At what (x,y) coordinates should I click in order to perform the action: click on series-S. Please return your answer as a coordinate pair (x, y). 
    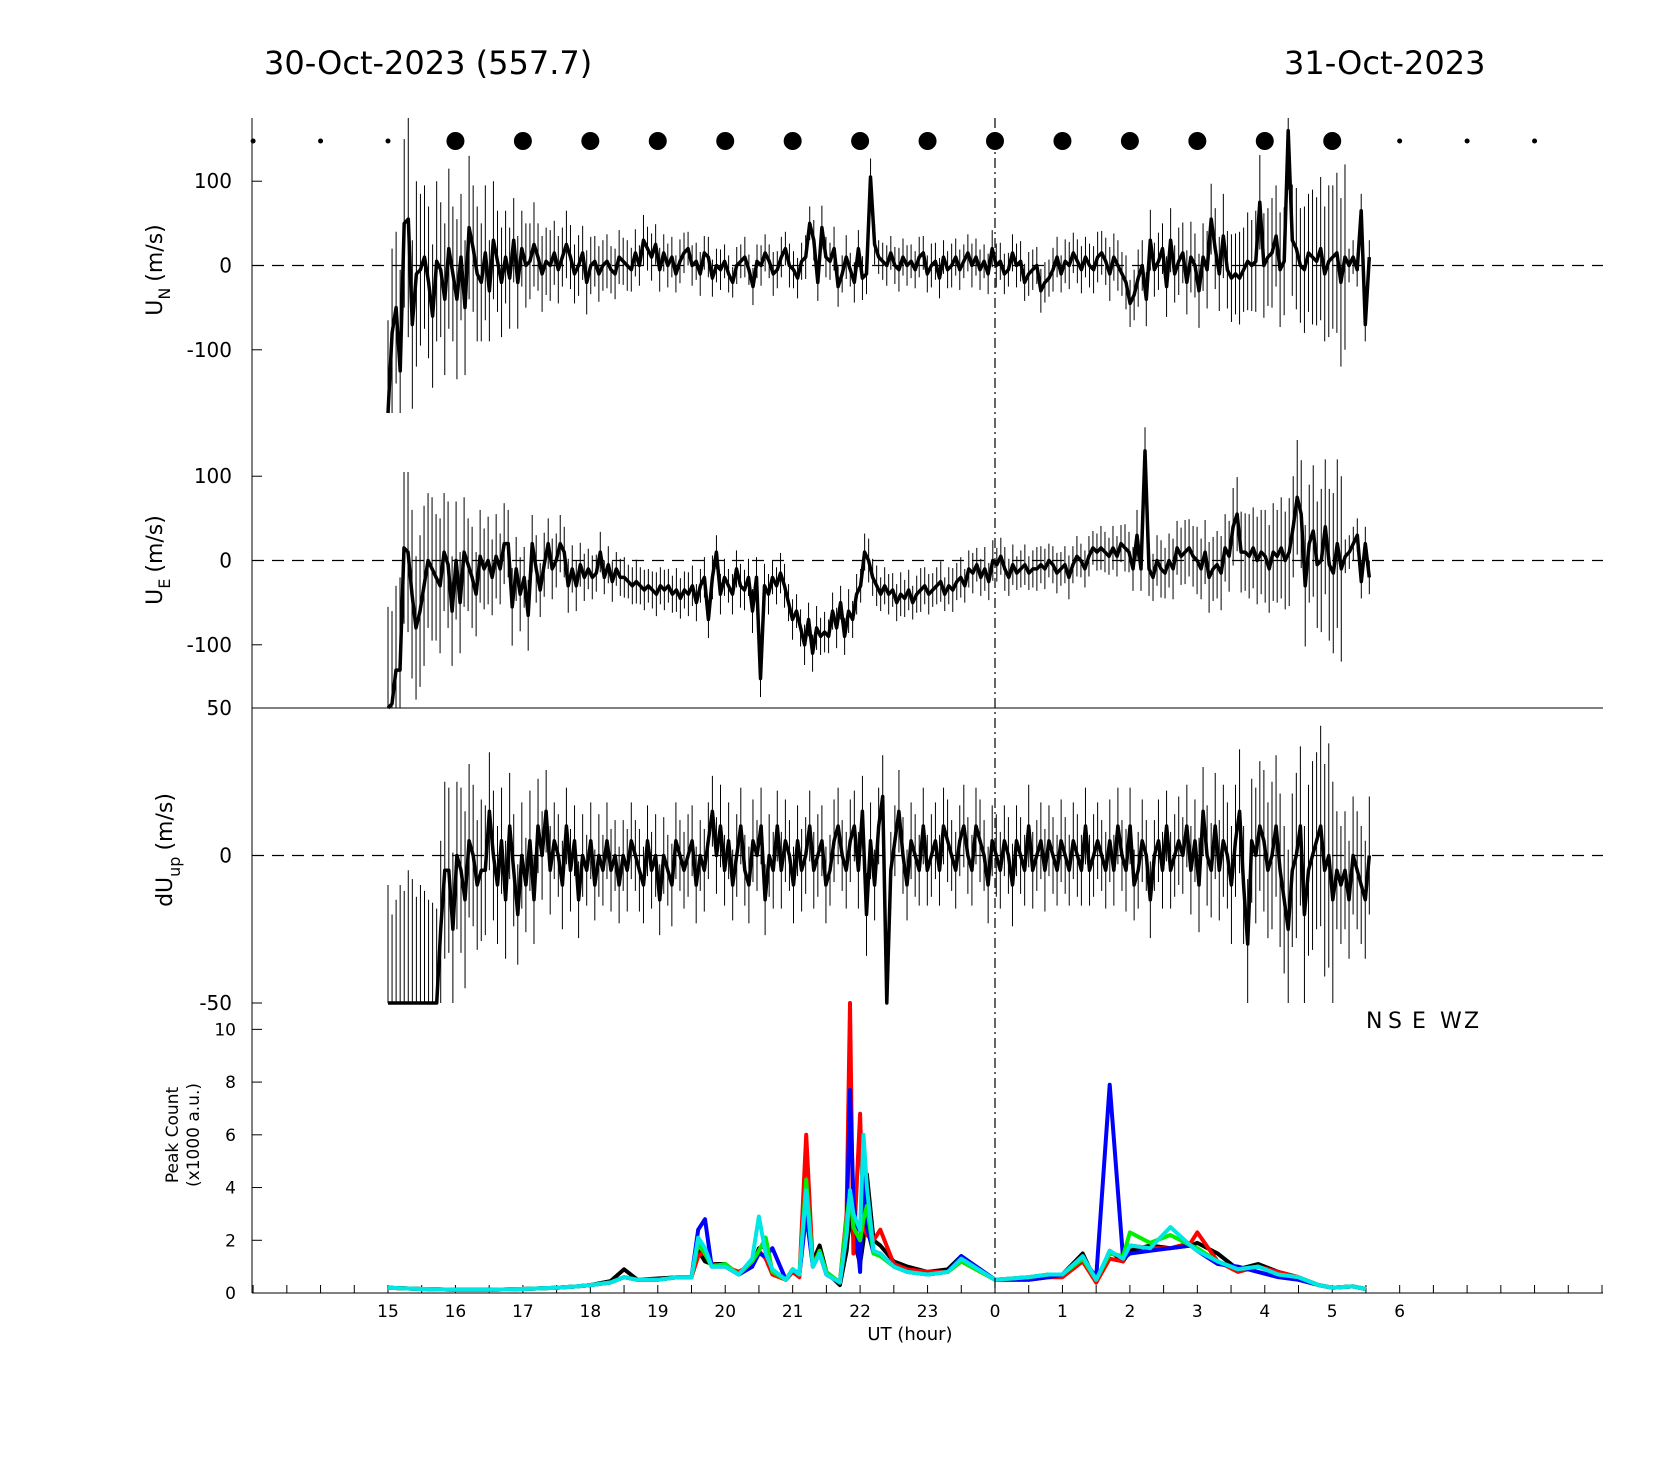
    Looking at the image, I should click on (877, 1146).